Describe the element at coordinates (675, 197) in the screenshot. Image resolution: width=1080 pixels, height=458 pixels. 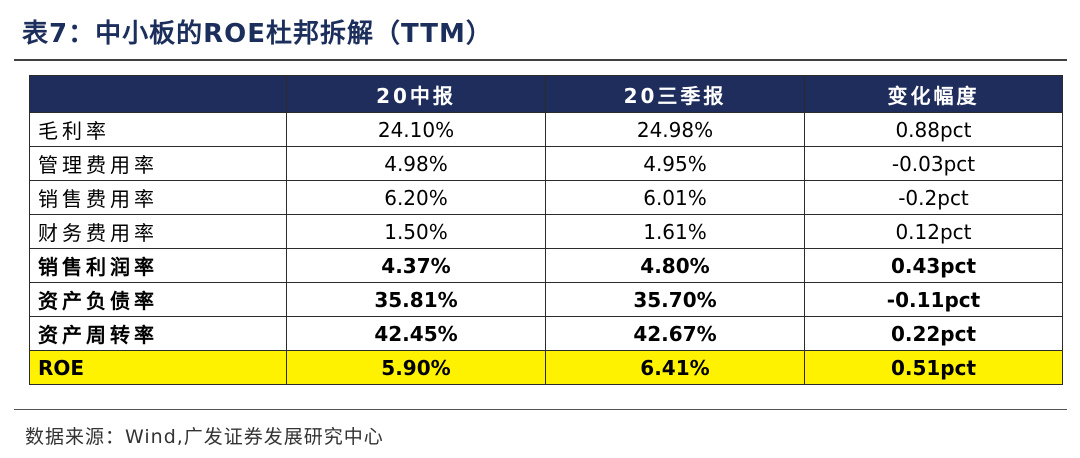
I see `cell-q3: 6.01%` at that location.